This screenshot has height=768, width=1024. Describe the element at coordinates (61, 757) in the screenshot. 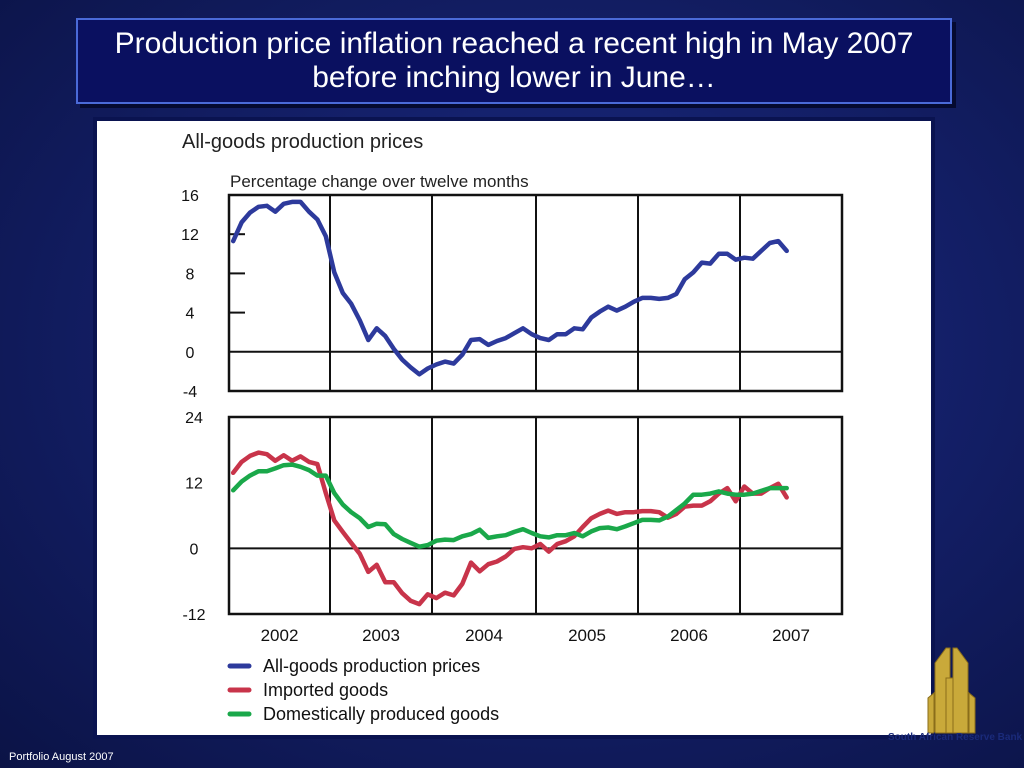

I see `footer-text: Portfolio August 2007` at that location.